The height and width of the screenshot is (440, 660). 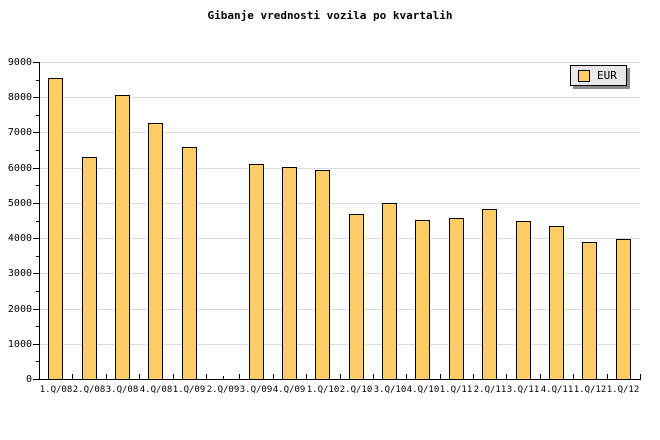 I want to click on legend-swatch-eur, so click(x=584, y=75).